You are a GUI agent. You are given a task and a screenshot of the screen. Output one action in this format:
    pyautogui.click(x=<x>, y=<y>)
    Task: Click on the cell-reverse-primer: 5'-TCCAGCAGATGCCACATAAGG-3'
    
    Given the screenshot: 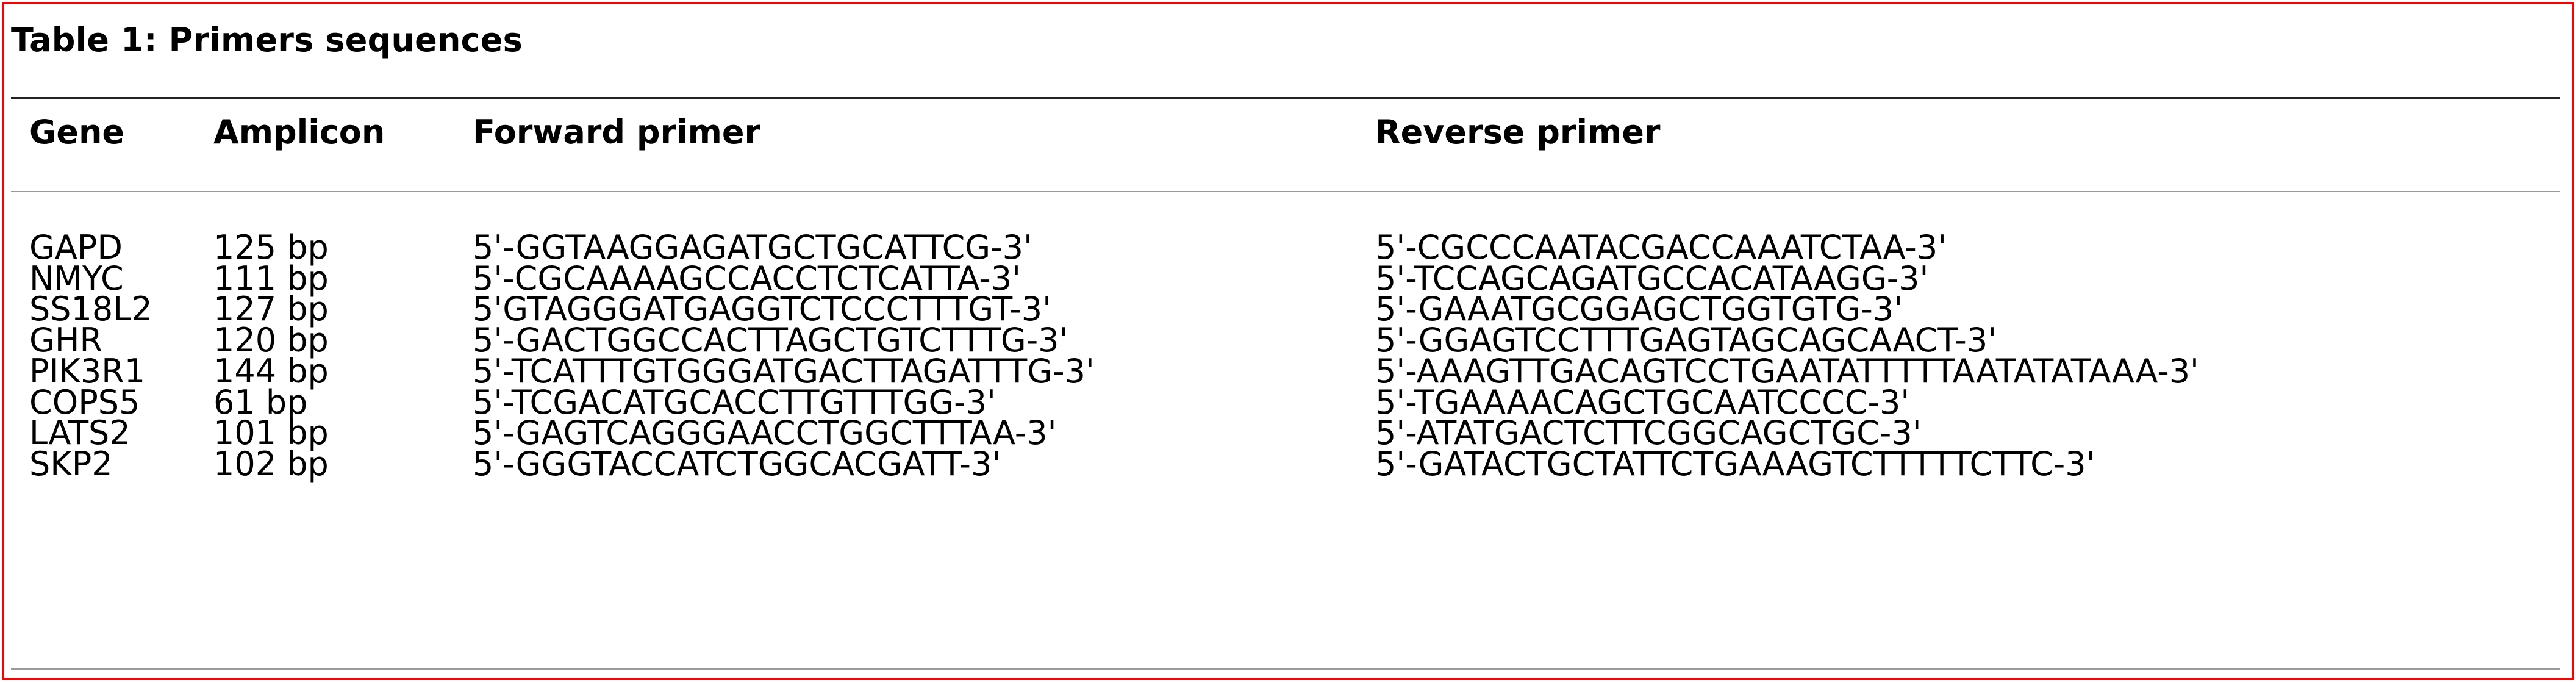 What is the action you would take?
    pyautogui.click(x=1652, y=278)
    